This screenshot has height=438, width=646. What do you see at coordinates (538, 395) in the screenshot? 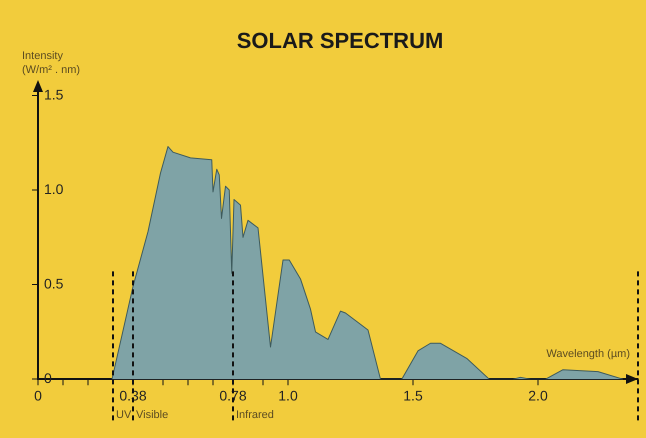
I see `x-tick-label: 2.0` at bounding box center [538, 395].